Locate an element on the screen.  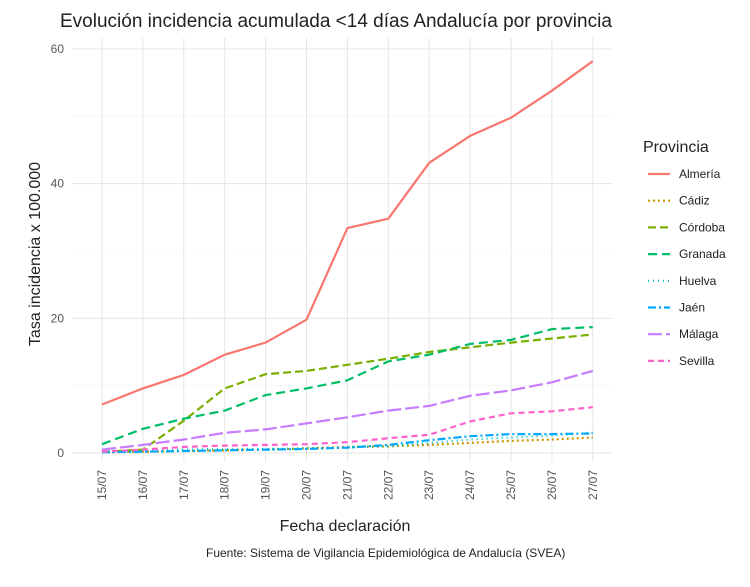
legend-label: Almería is located at coordinates (700, 174).